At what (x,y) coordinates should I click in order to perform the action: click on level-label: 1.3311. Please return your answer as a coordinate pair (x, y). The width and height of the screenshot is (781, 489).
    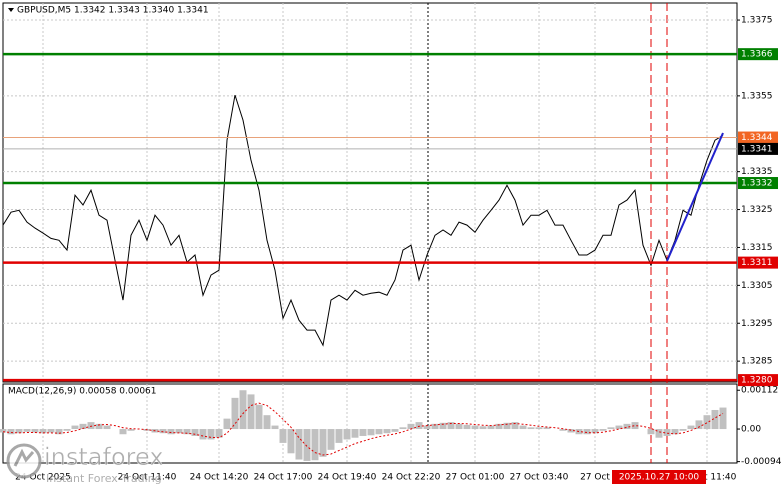
    Looking at the image, I should click on (757, 263).